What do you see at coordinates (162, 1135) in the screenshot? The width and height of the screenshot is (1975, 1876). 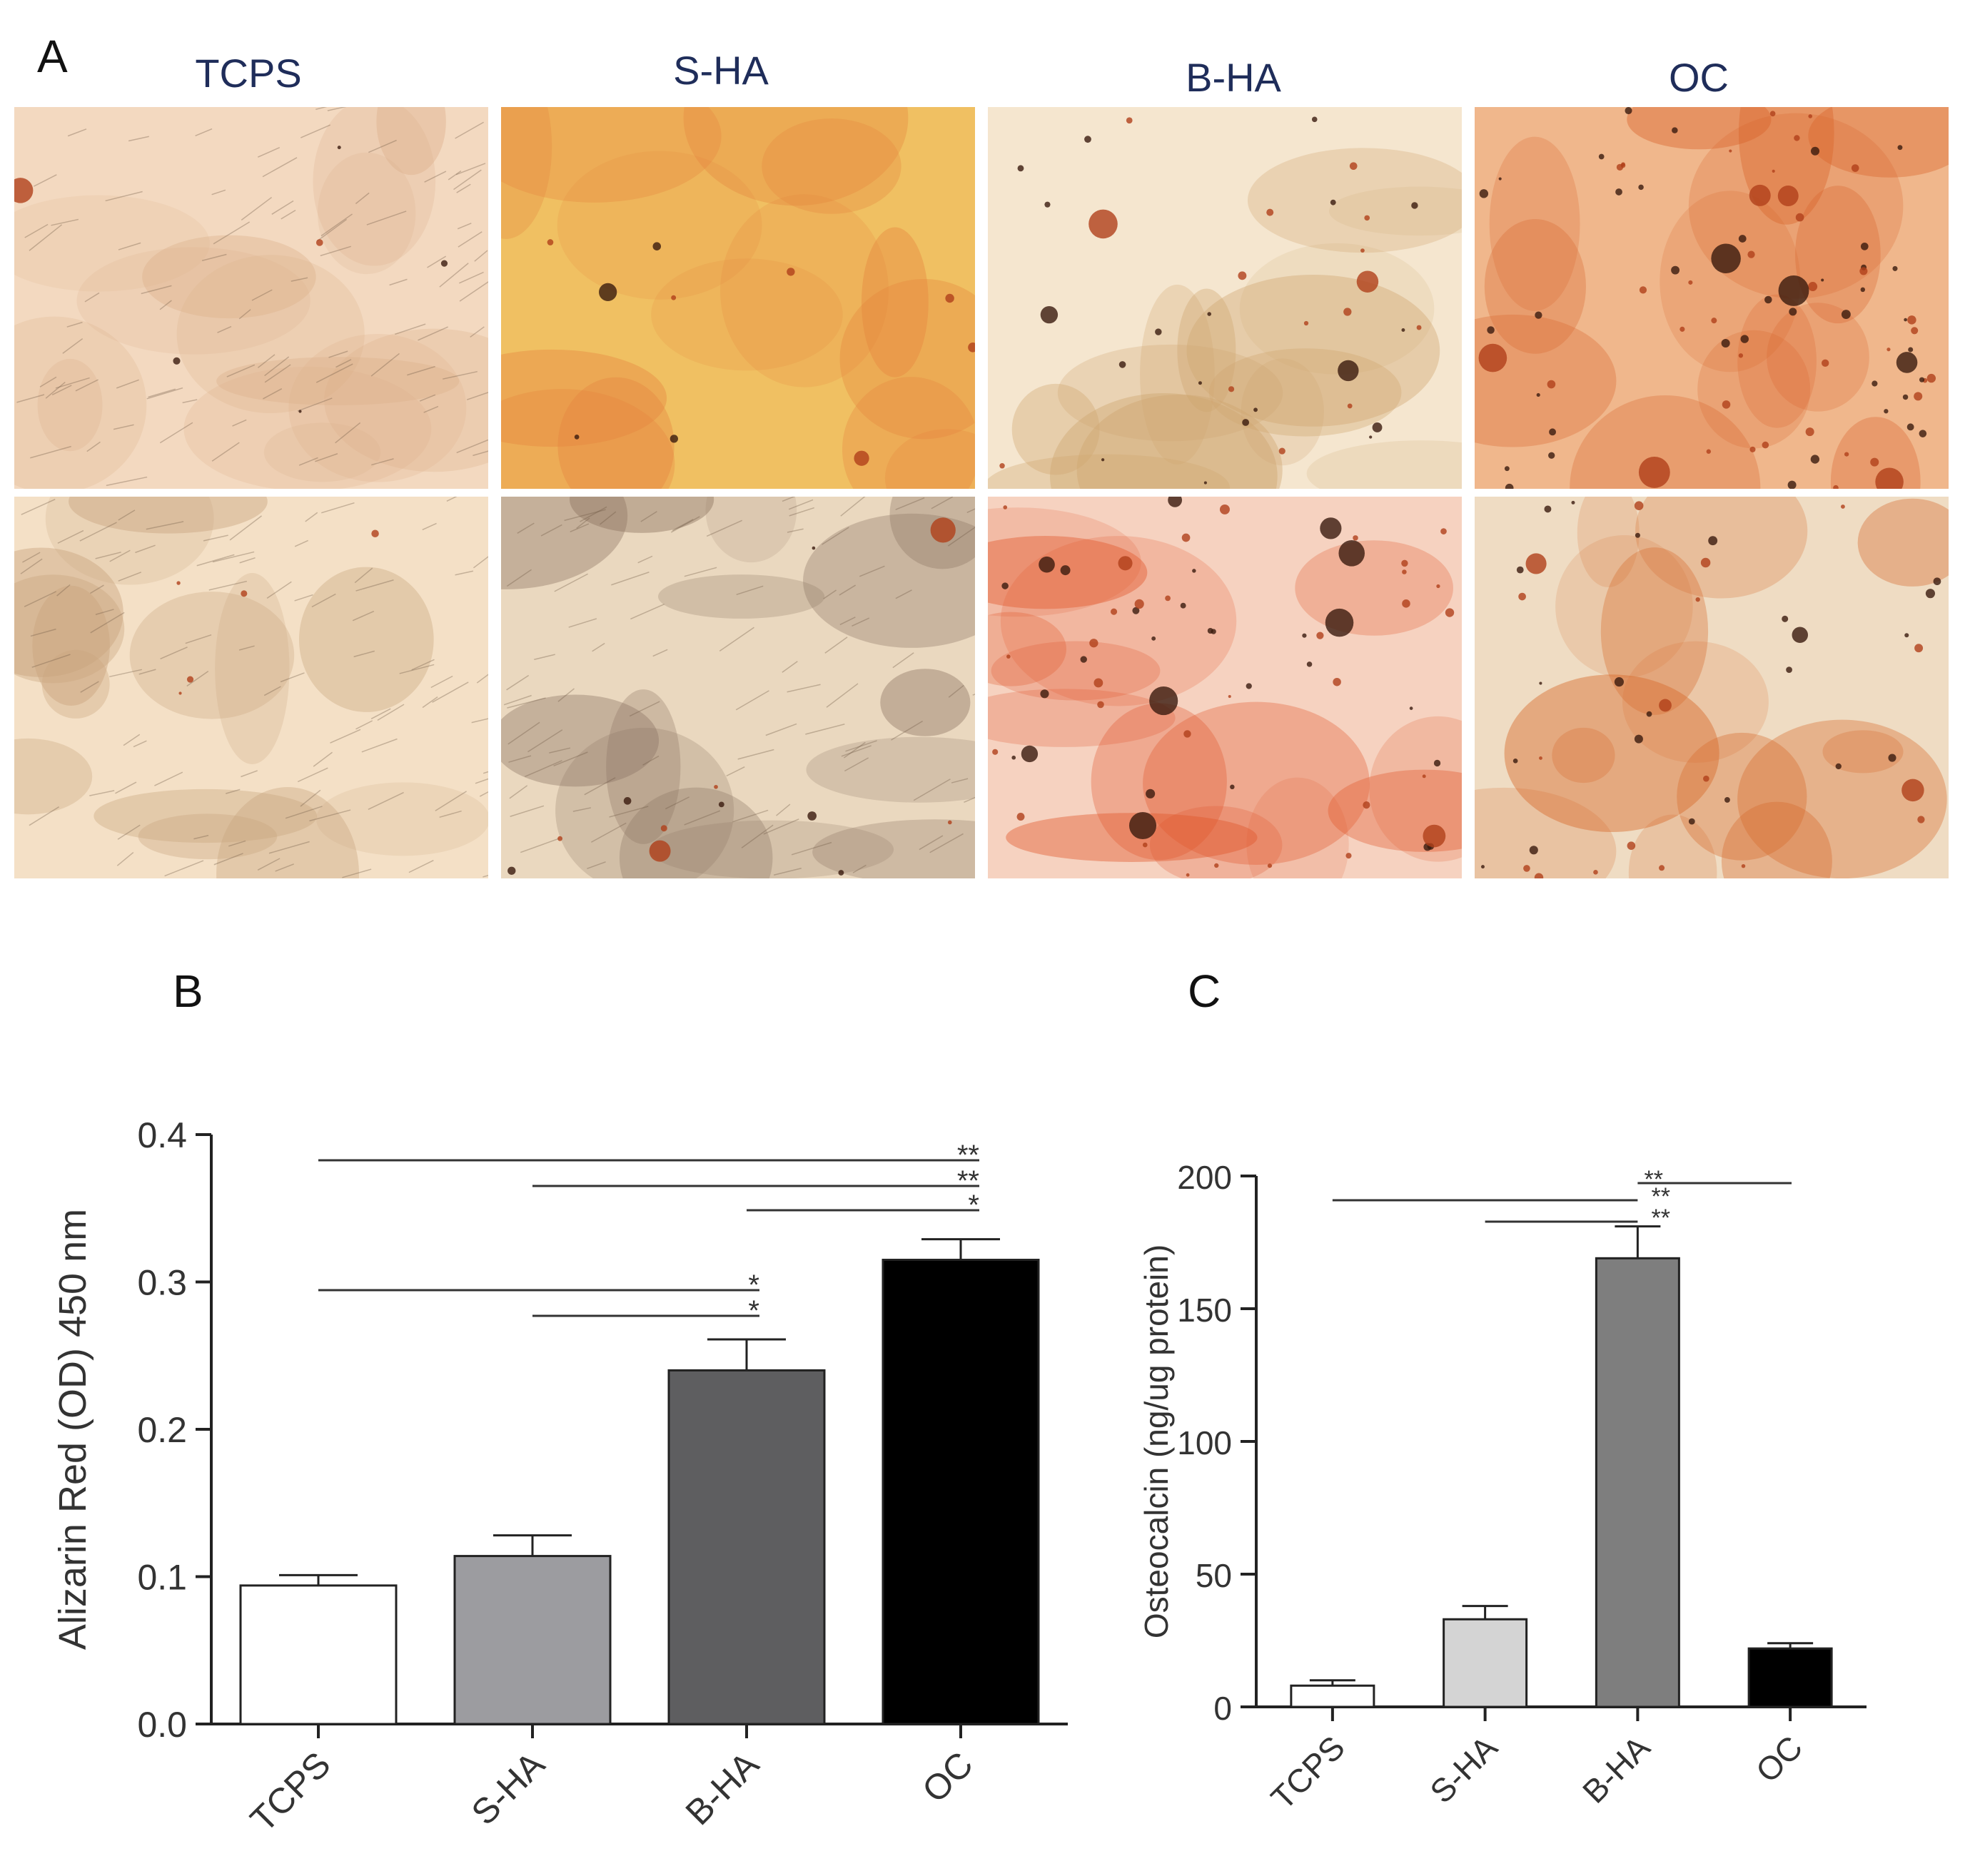 I see `y-tick-label: 0.4` at bounding box center [162, 1135].